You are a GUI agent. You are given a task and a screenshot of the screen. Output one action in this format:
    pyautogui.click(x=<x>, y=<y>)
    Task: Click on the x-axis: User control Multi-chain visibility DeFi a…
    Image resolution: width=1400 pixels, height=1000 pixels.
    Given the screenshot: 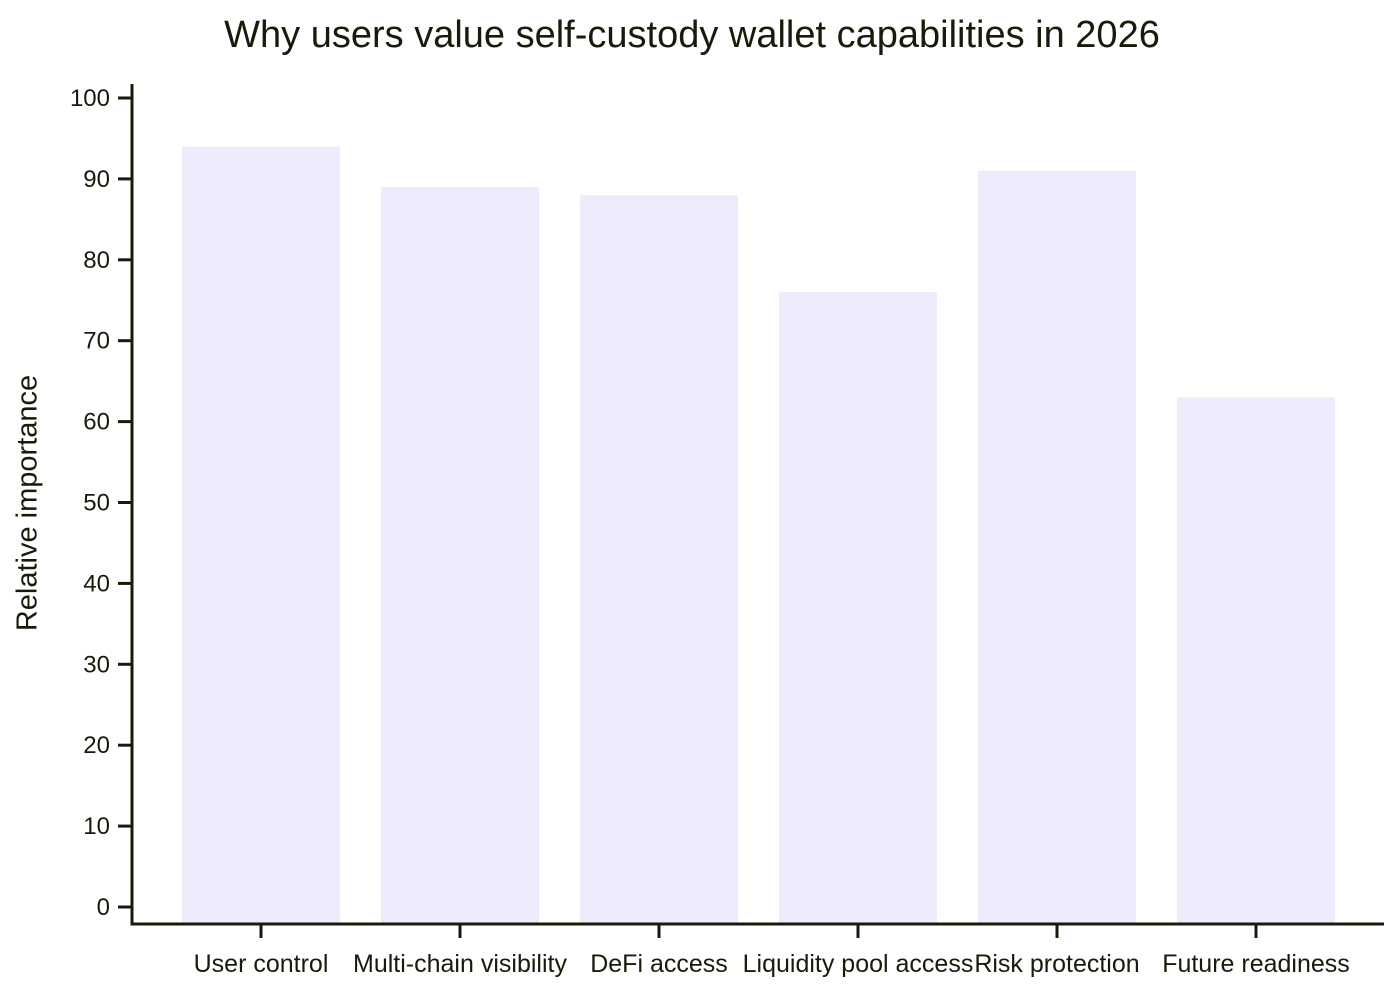 What is the action you would take?
    pyautogui.click(x=757, y=950)
    